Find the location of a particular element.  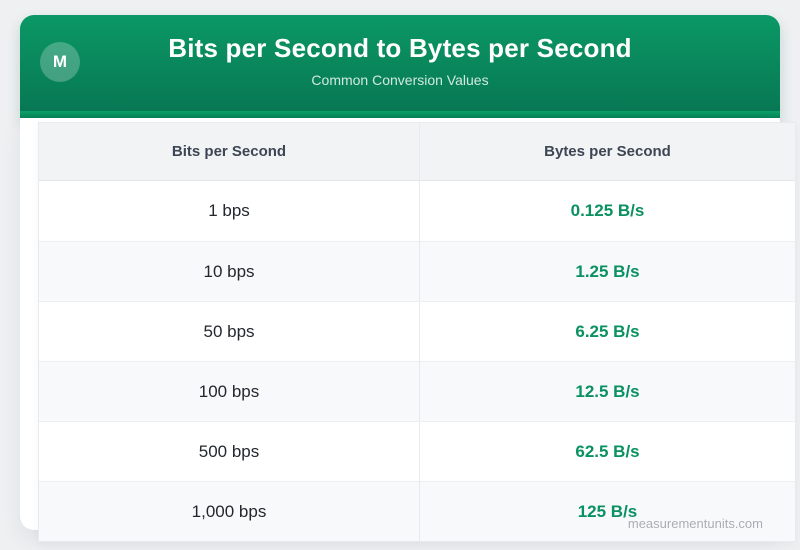

table-row: 1,000 bps 125 B/s is located at coordinates (417, 511).